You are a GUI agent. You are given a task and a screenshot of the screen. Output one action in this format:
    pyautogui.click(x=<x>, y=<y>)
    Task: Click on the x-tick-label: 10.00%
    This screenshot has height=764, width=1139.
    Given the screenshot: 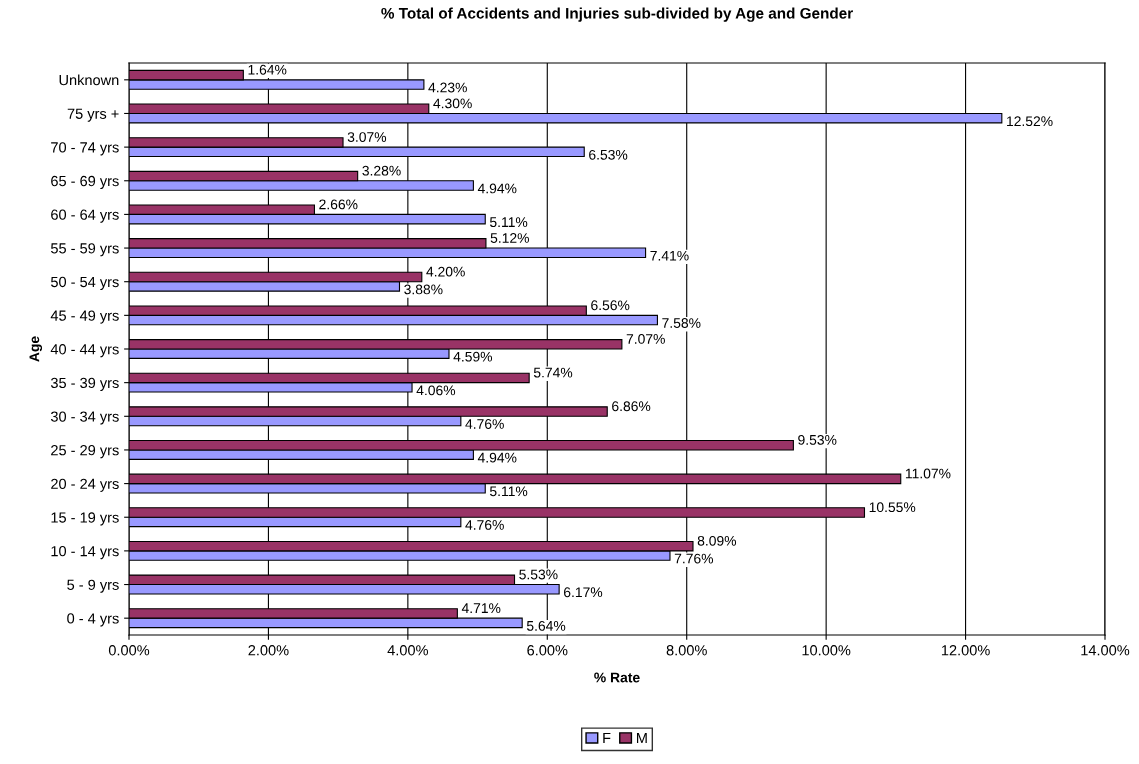 What is the action you would take?
    pyautogui.click(x=826, y=650)
    